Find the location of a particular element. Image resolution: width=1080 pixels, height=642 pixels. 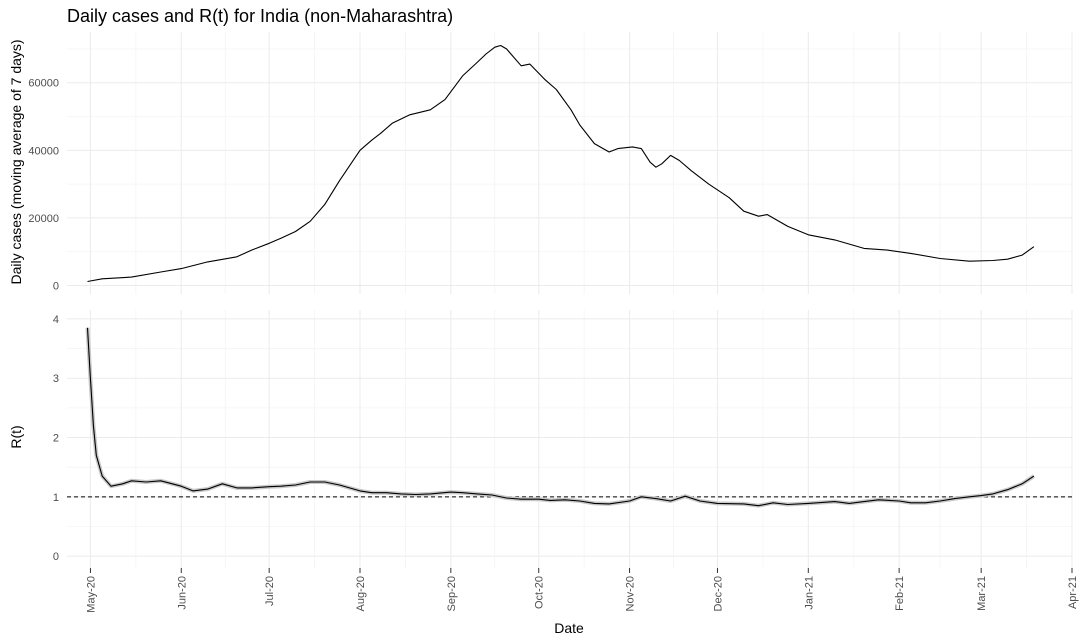

x-tick-label: Dec-20 is located at coordinates (718, 593).